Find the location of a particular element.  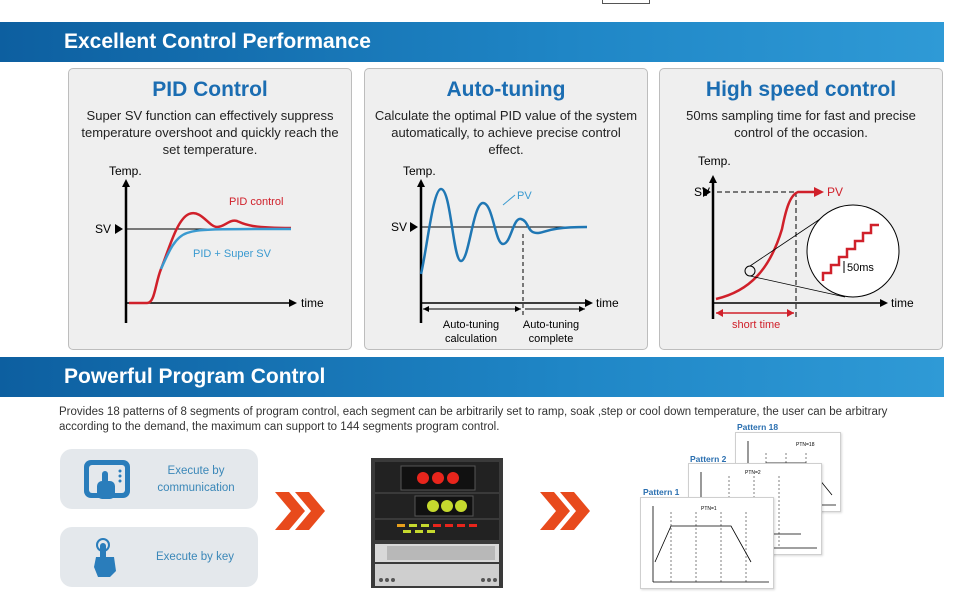

pid-control-curve is located at coordinates (210, 258).